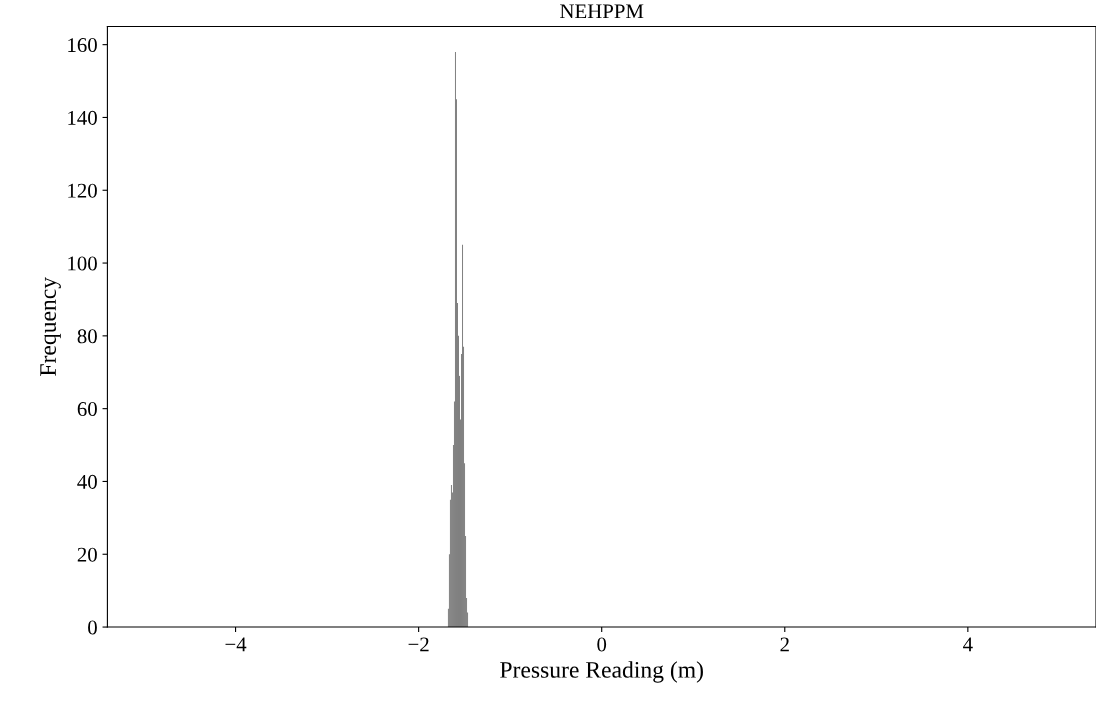  I want to click on y-tick-label: 120, so click(82, 190).